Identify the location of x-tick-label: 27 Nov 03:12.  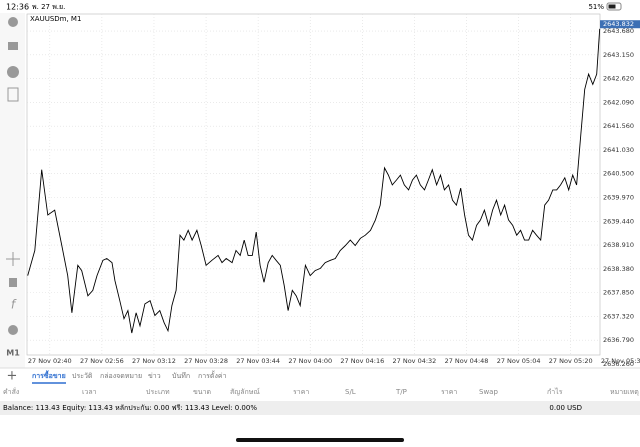
(154, 361).